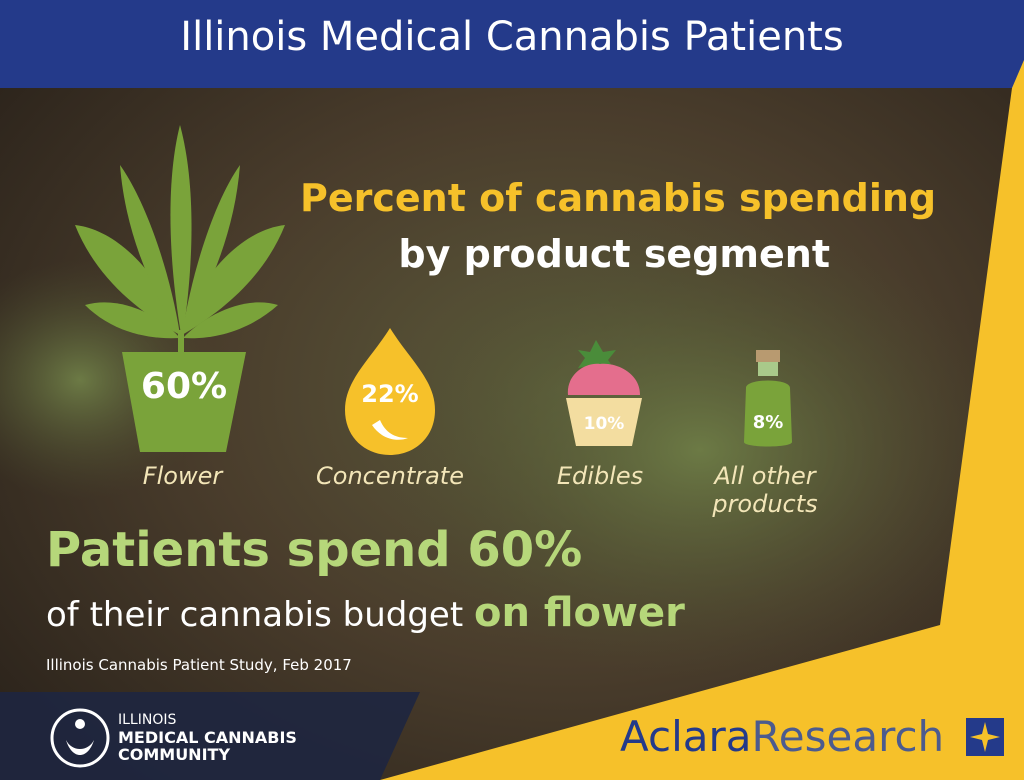  I want to click on segment-label: All other products, so click(765, 490).